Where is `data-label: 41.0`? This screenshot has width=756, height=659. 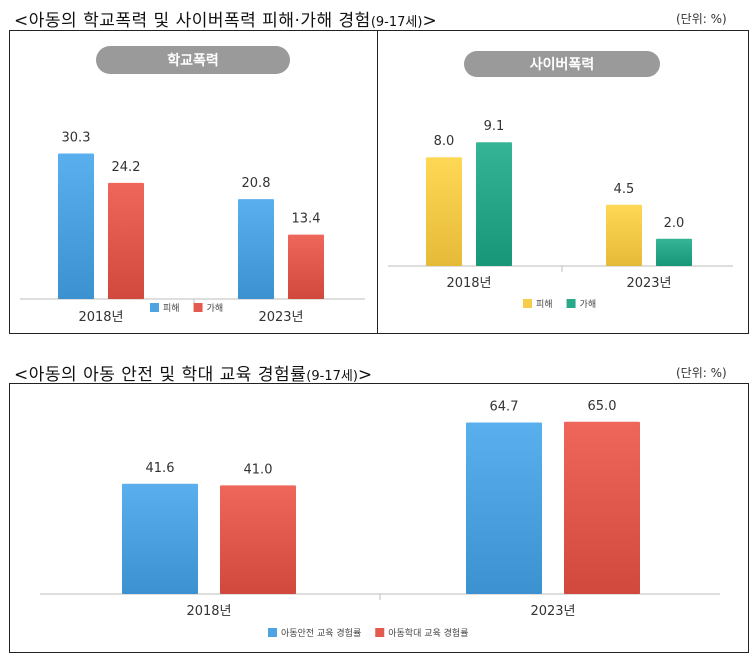
data-label: 41.0 is located at coordinates (258, 469).